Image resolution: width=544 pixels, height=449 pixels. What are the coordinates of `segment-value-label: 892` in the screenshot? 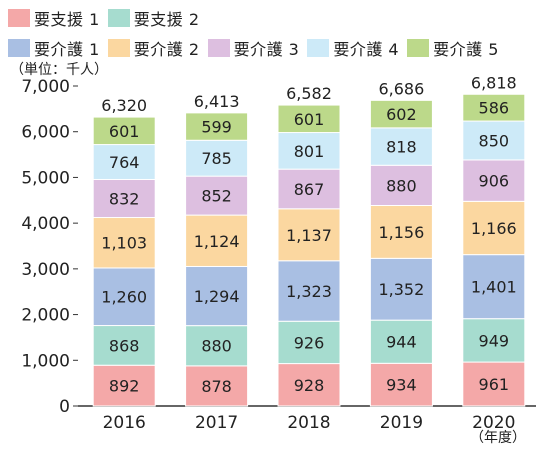 It's located at (124, 386).